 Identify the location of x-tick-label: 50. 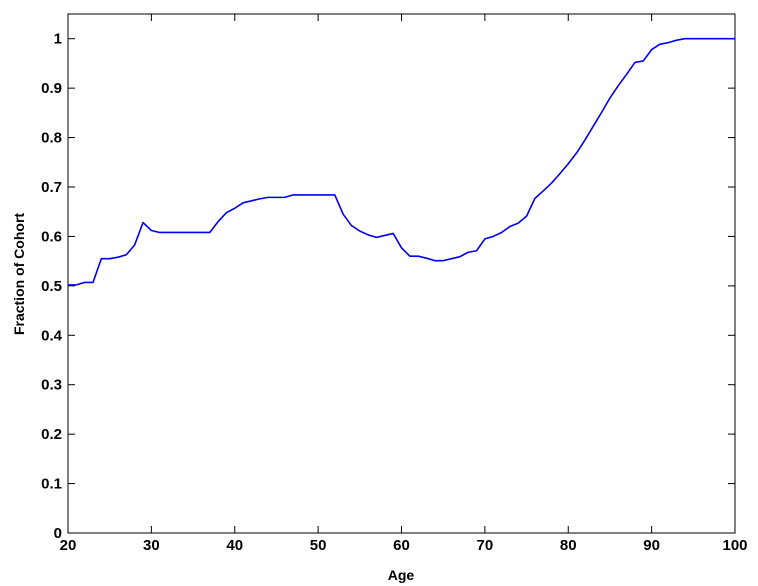
(318, 545).